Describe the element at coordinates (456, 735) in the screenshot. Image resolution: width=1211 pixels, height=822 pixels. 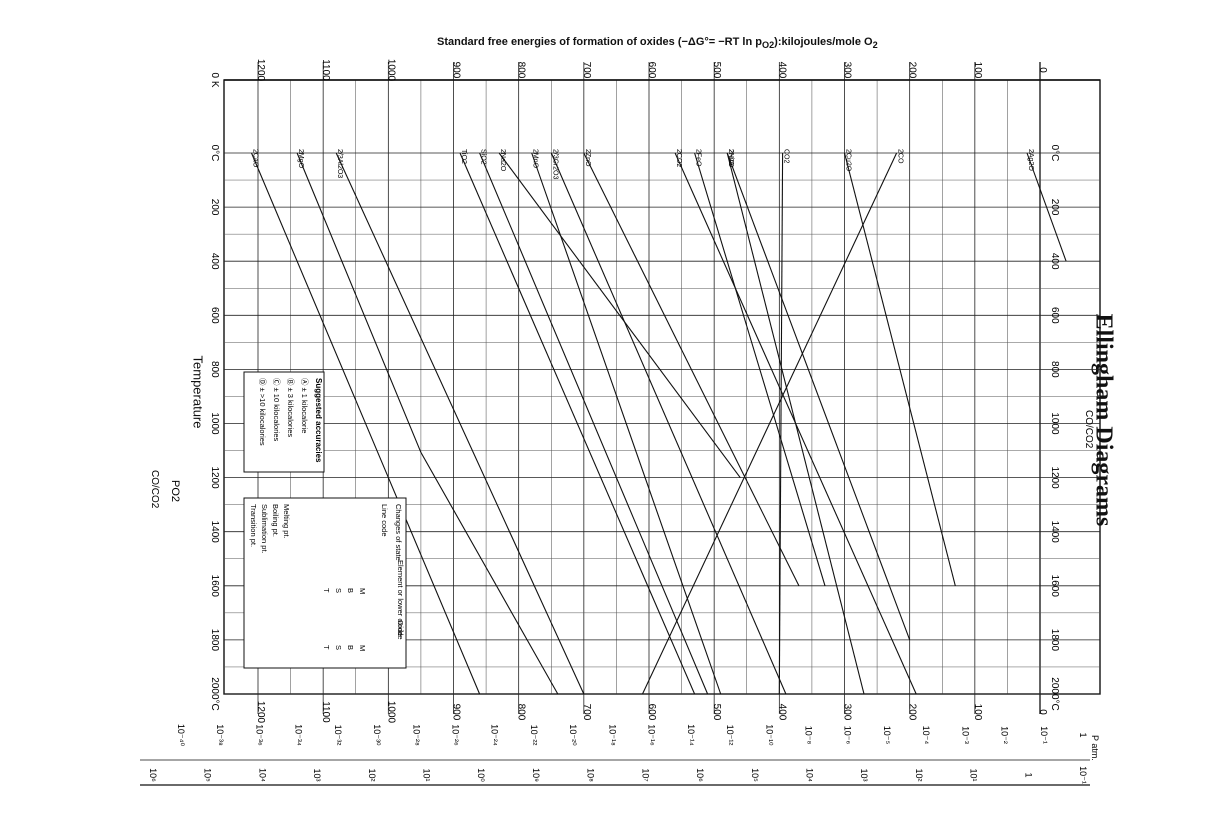
I see `po2-scale-label: 10⁻²⁶` at that location.